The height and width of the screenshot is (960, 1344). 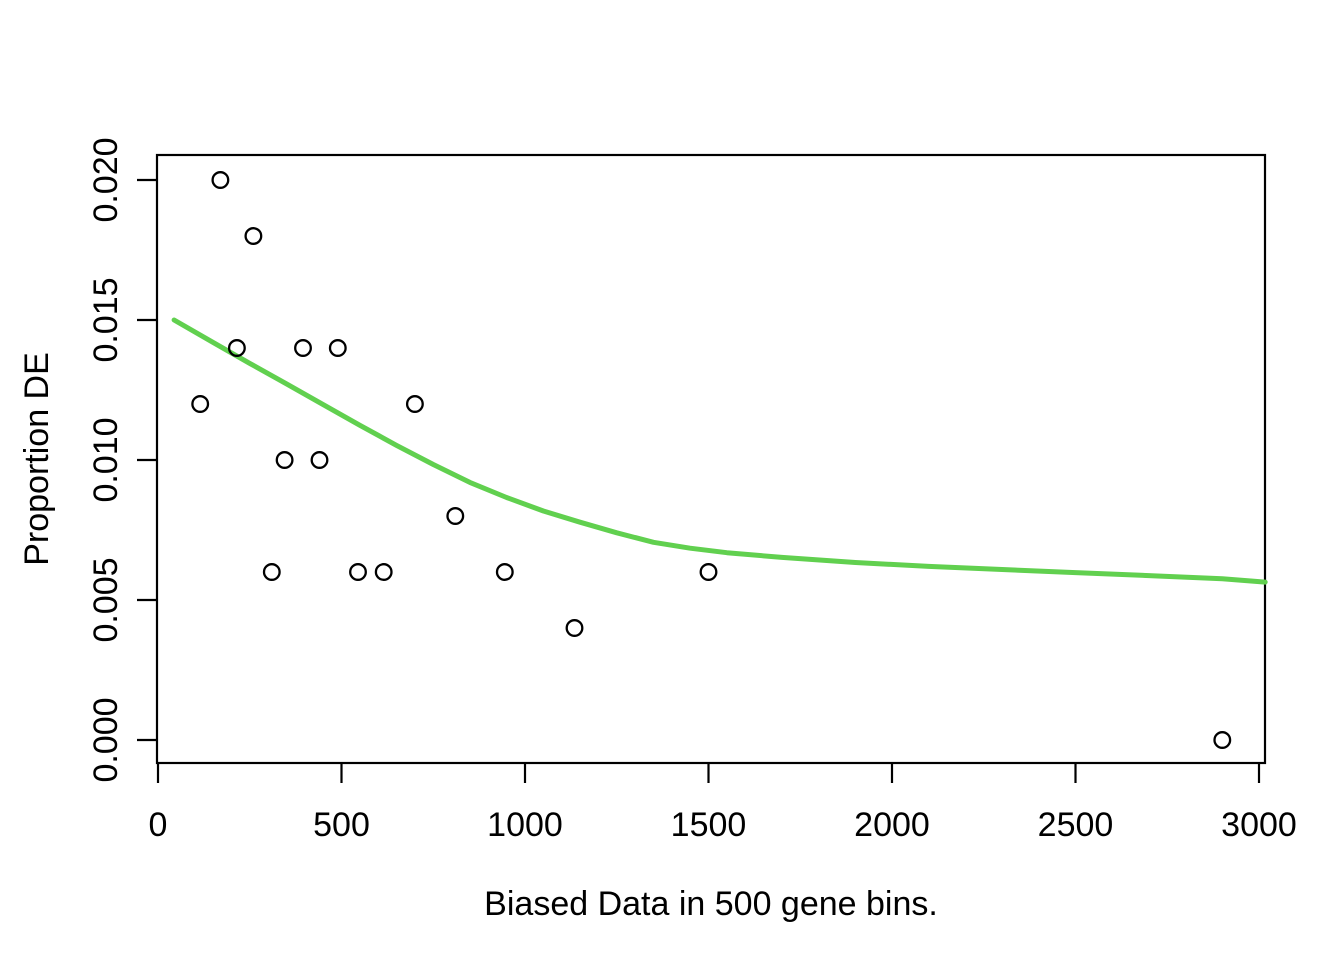 I want to click on x-tick-label: 1500, so click(x=709, y=825).